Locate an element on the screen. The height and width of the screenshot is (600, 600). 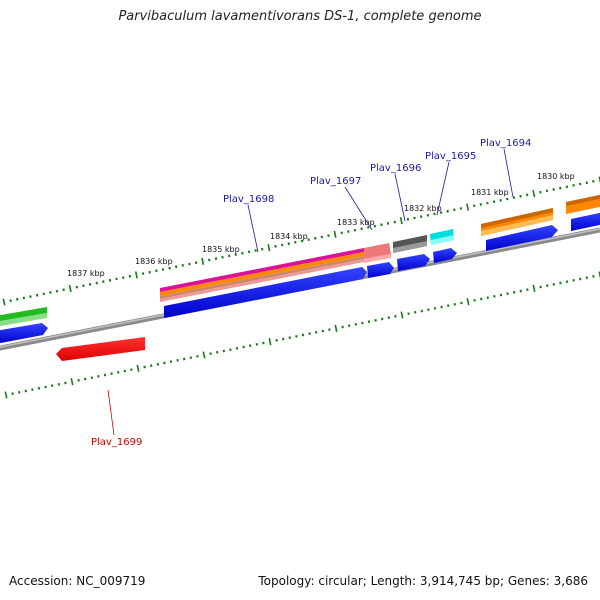
kbp-label-1834: 1834 kbp is located at coordinates (289, 236).